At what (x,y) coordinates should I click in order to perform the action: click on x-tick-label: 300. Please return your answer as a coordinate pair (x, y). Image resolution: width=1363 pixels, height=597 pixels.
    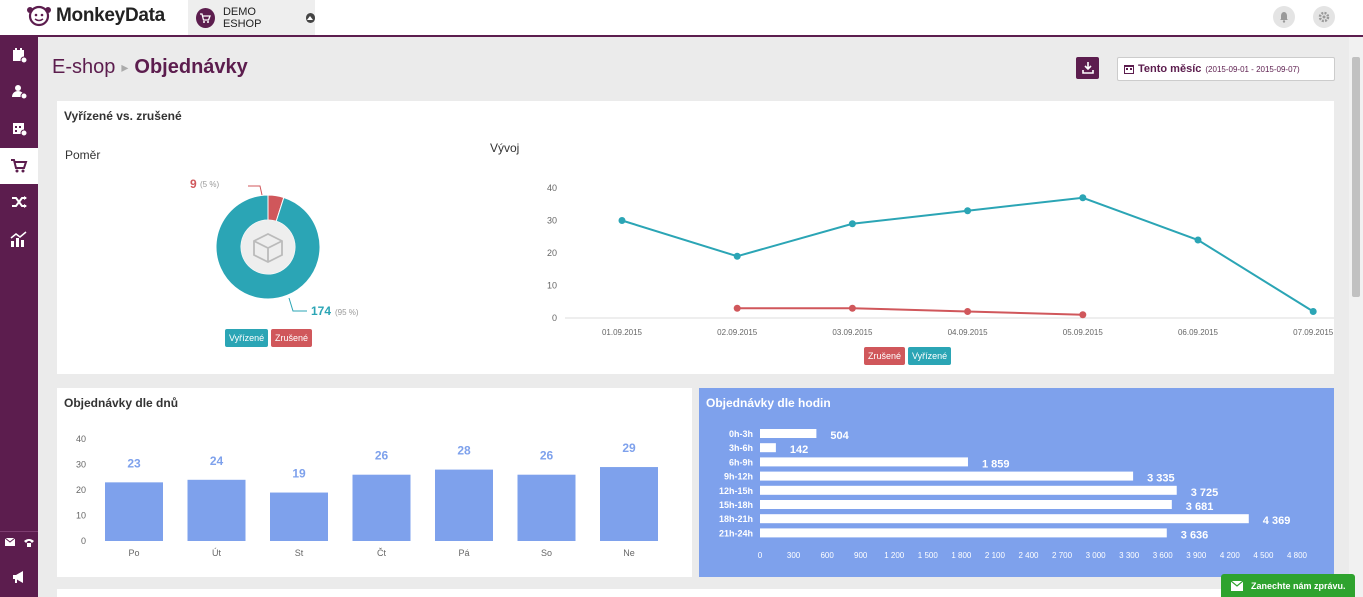
    Looking at the image, I should click on (794, 555).